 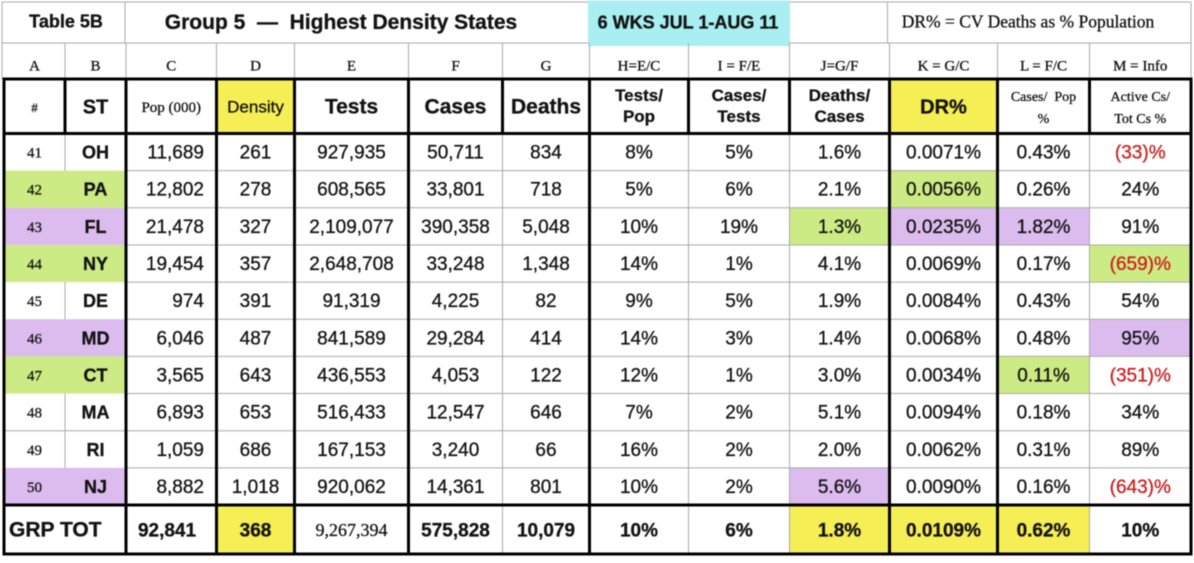 I want to click on svg-text: 54%, so click(x=1140, y=301).